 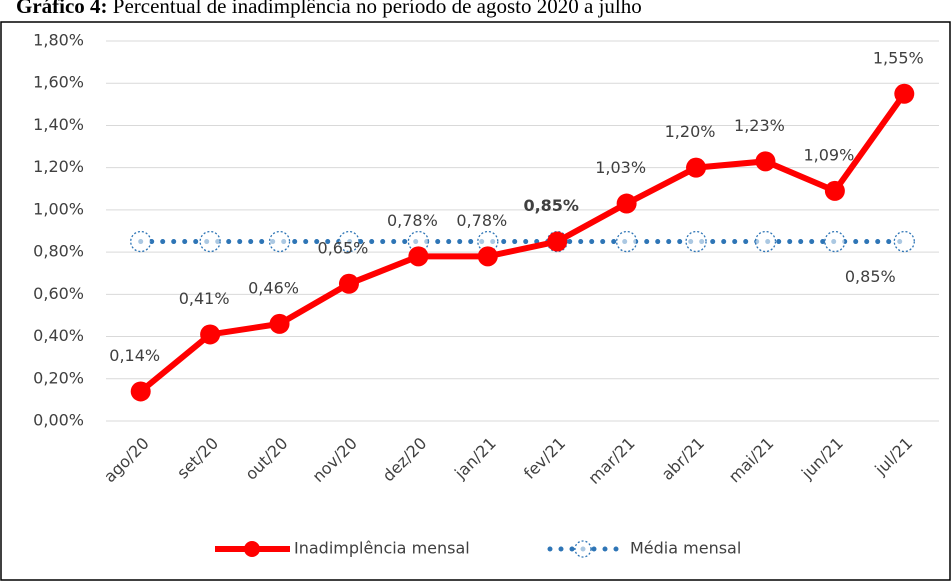 What do you see at coordinates (58, 420) in the screenshot?
I see `y-tick-label: 0,00%` at bounding box center [58, 420].